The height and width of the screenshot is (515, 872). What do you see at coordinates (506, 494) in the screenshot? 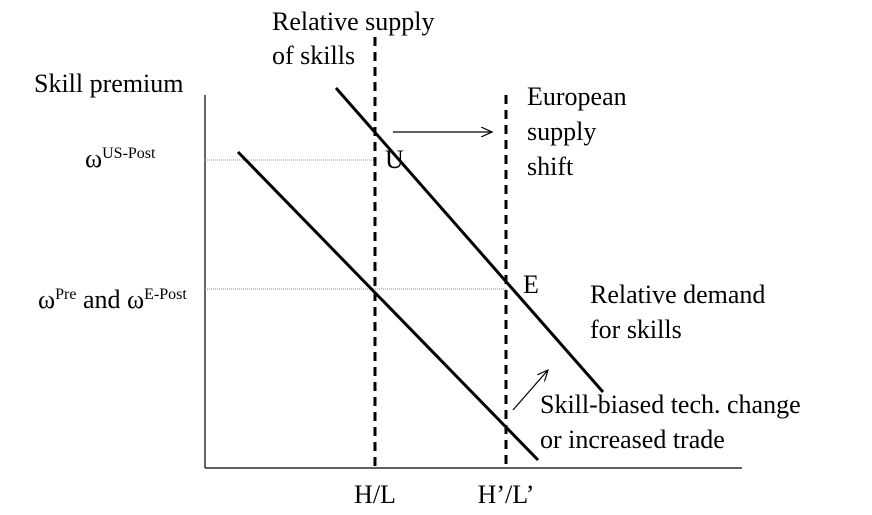
I see `x-tick-label: H’/L’` at bounding box center [506, 494].